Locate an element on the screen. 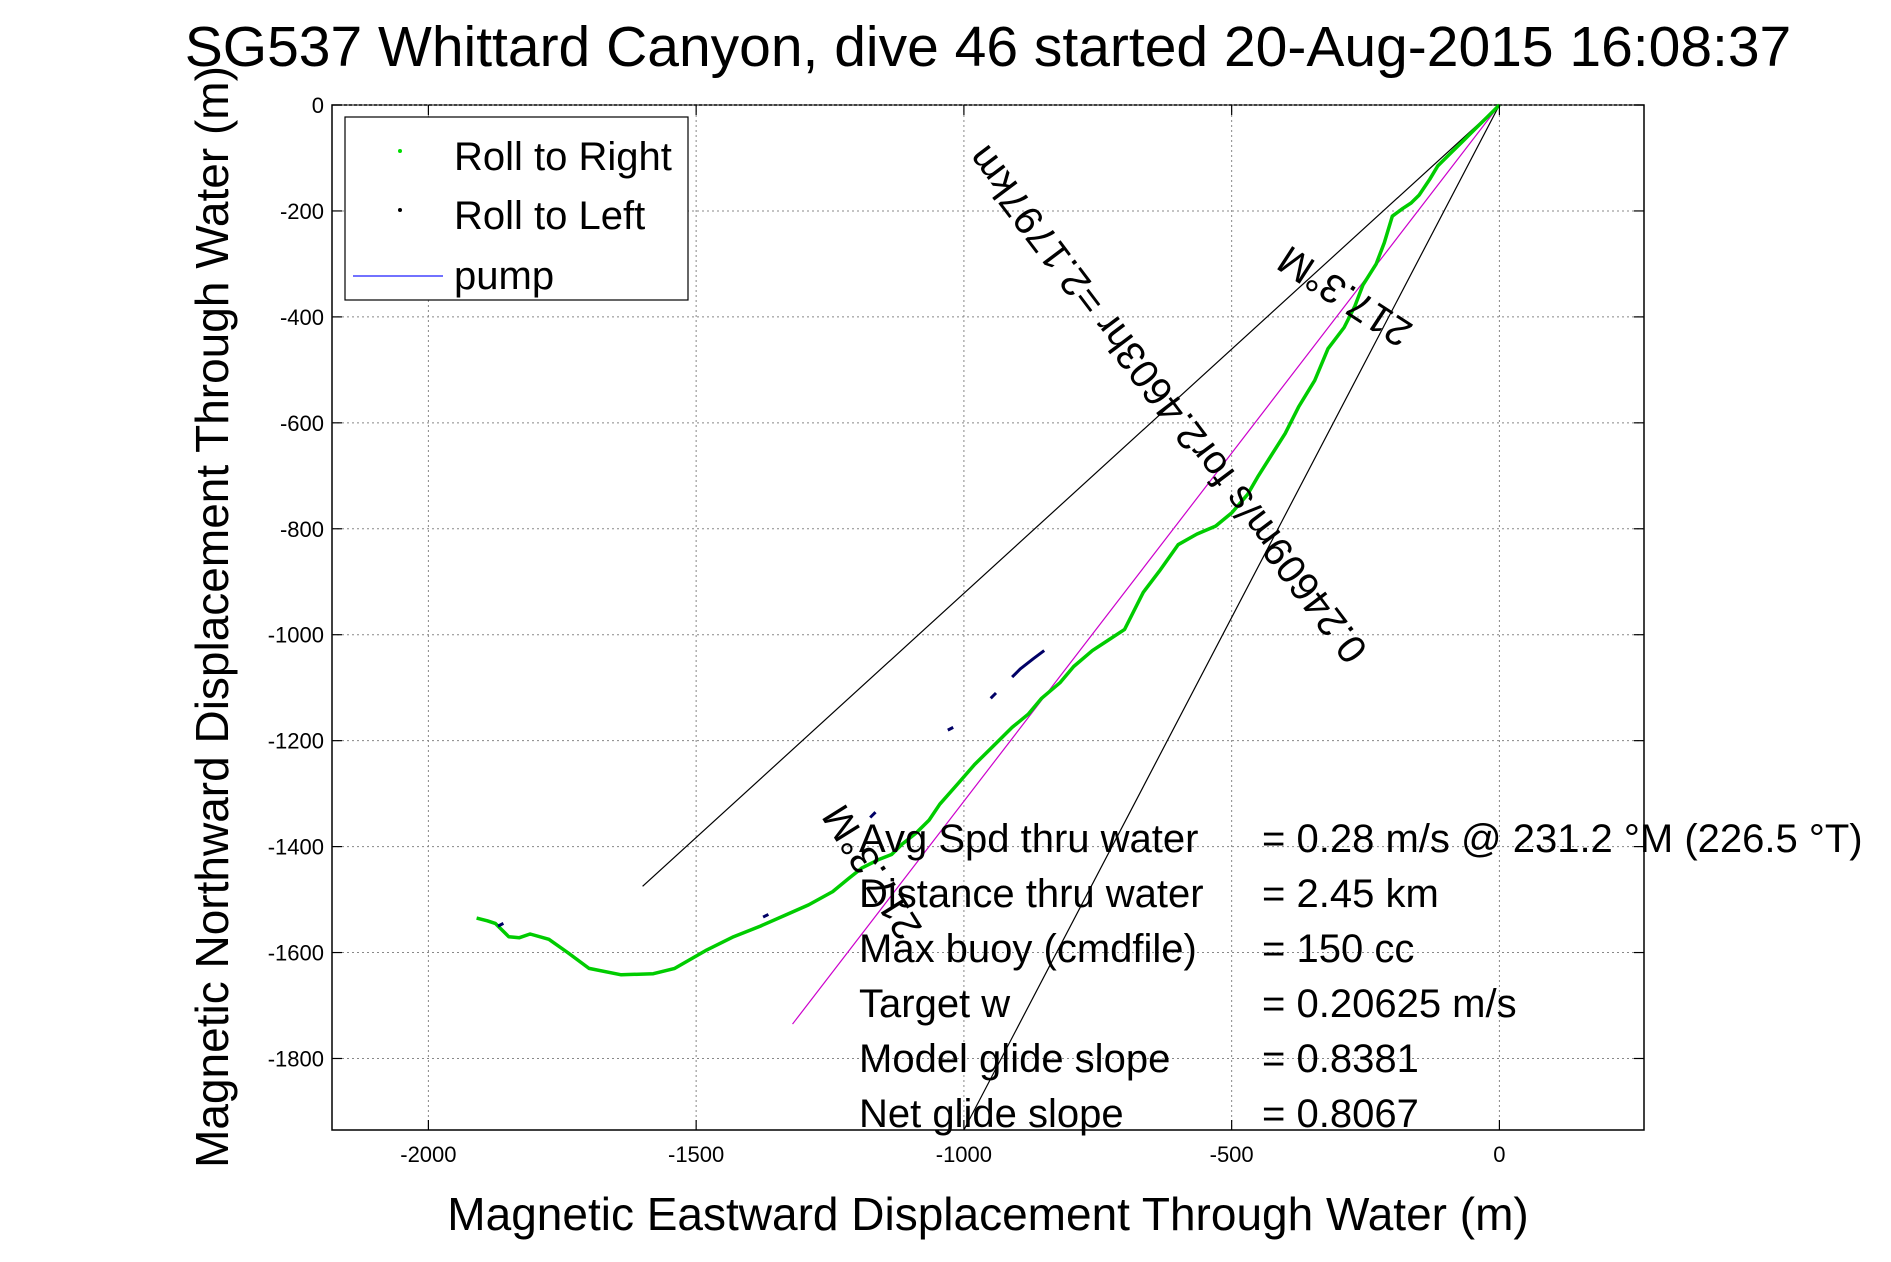 This screenshot has height=1262, width=1891. annotation-model-glide-label: Model glide slope is located at coordinates (1014, 1059).